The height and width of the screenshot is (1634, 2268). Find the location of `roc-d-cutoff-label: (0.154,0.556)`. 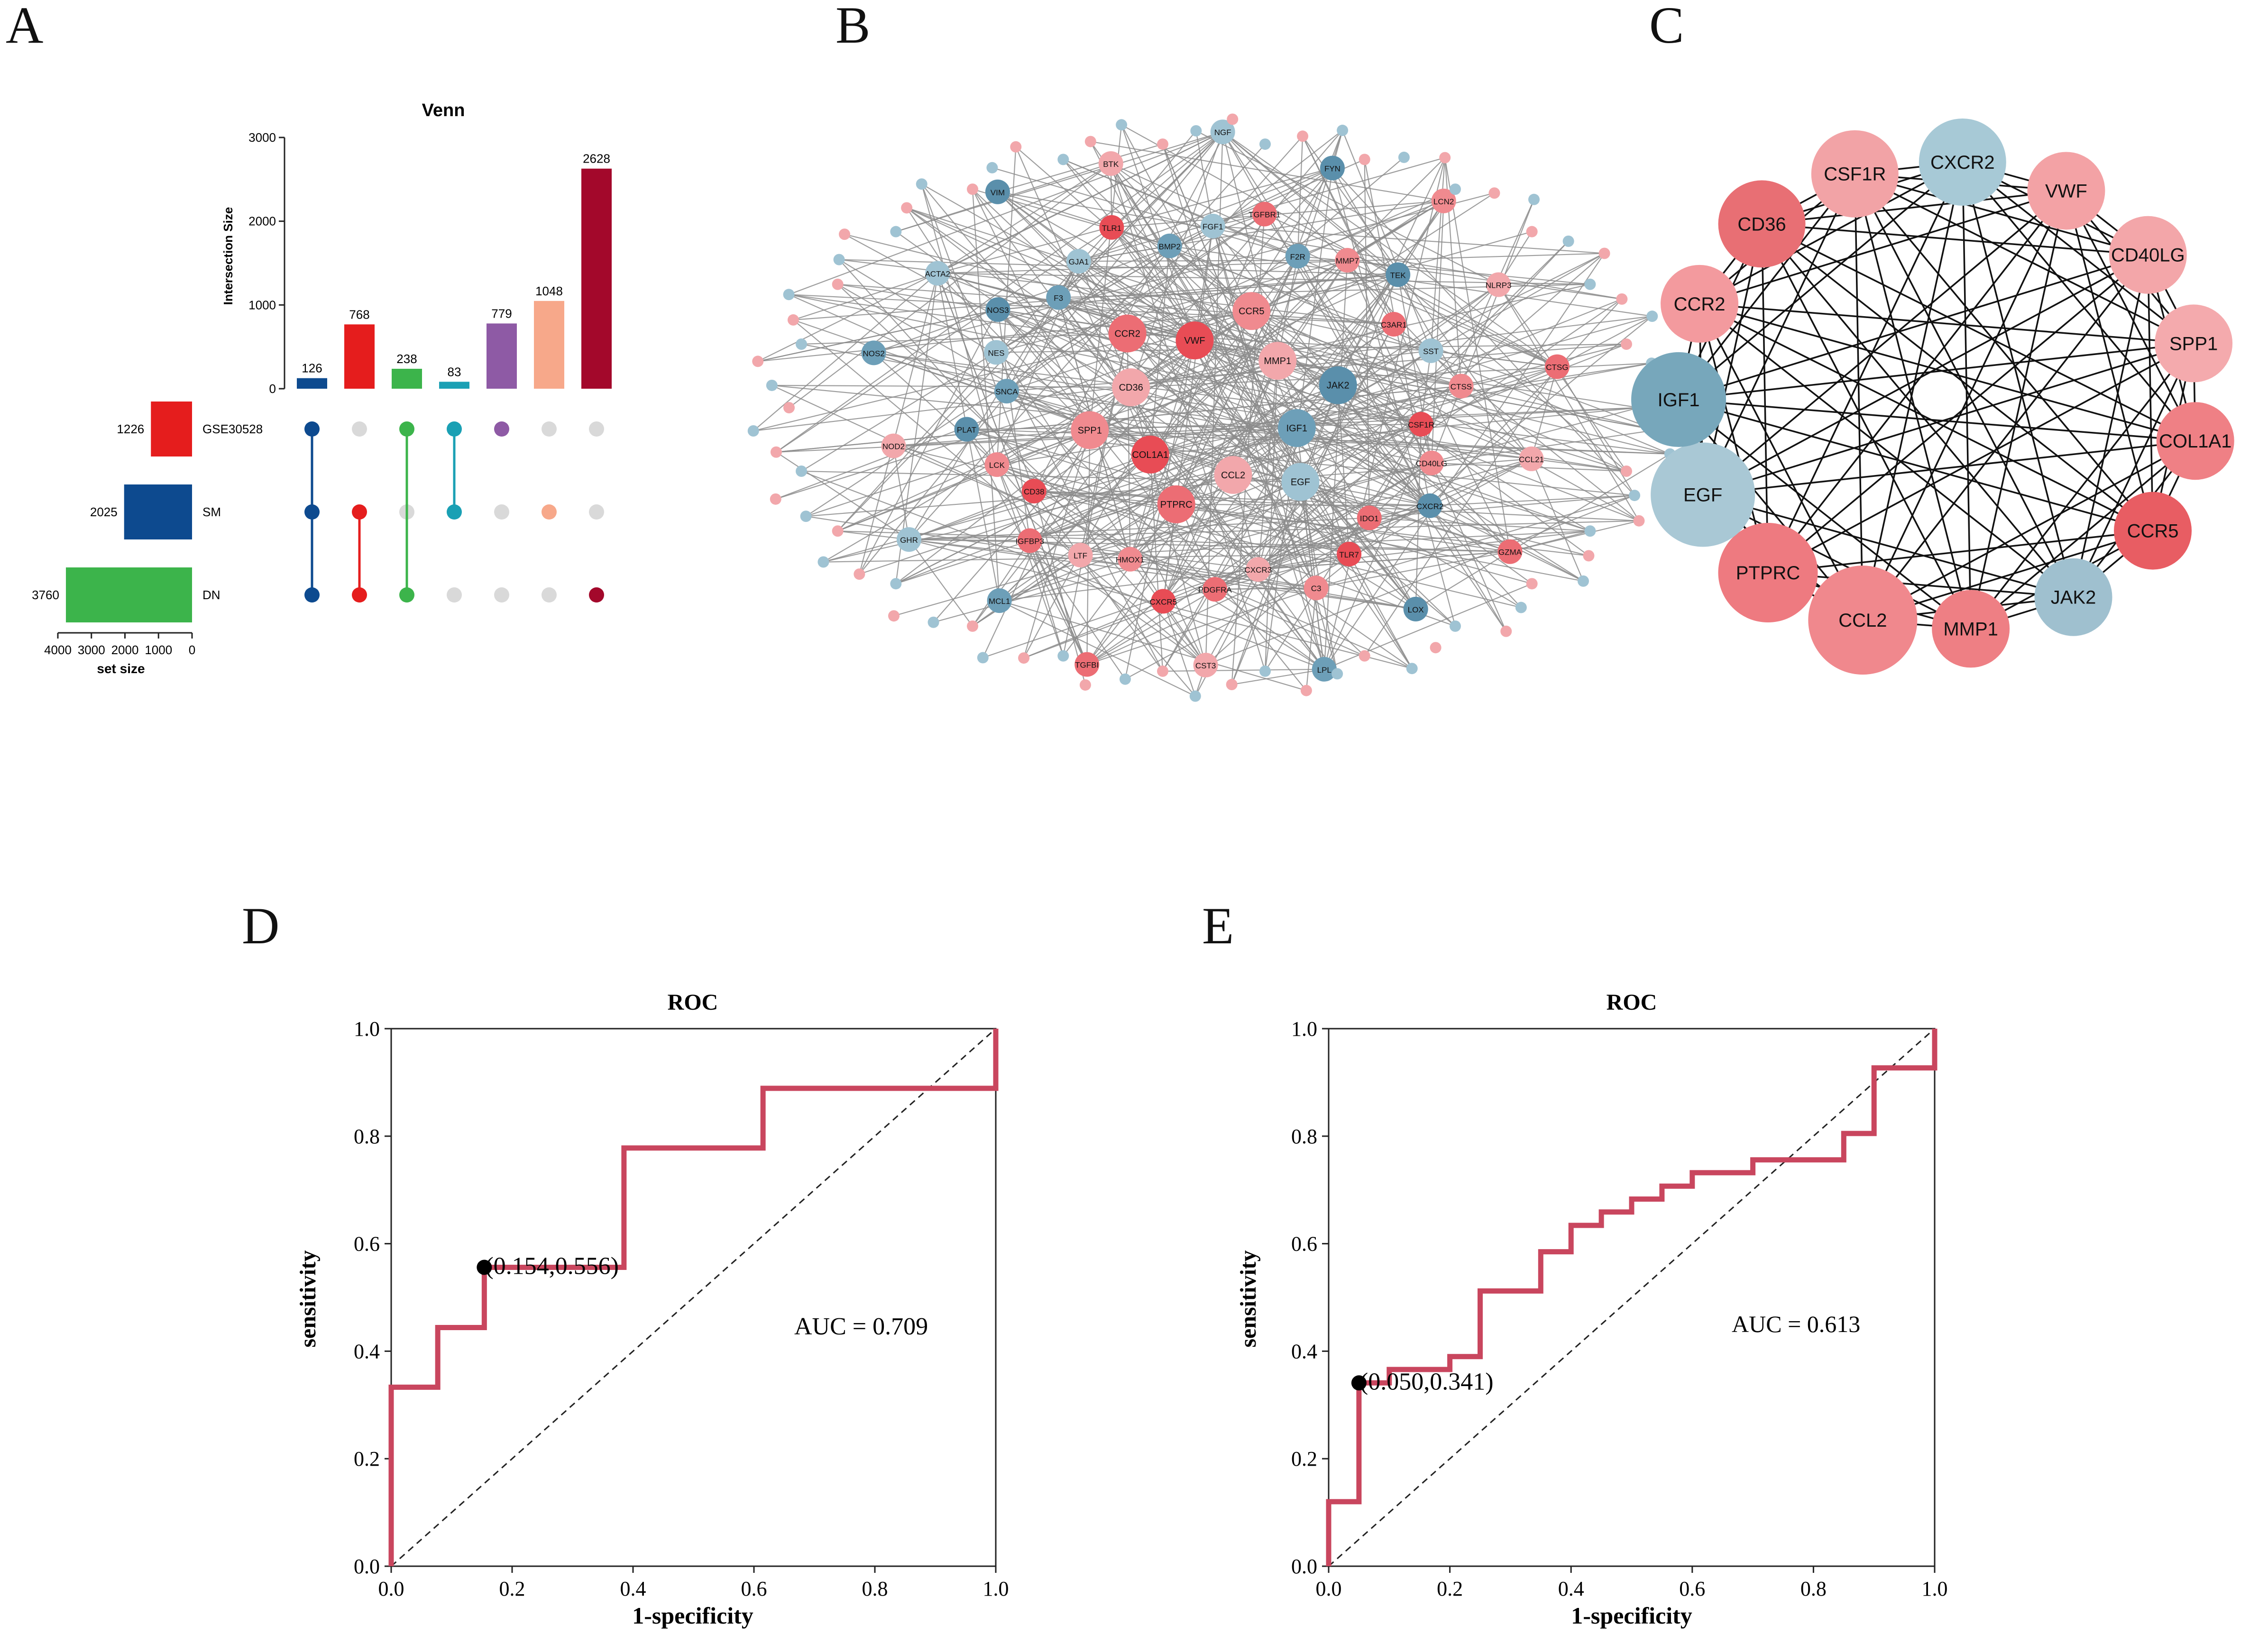

roc-d-cutoff-label: (0.154,0.556) is located at coordinates (552, 1265).